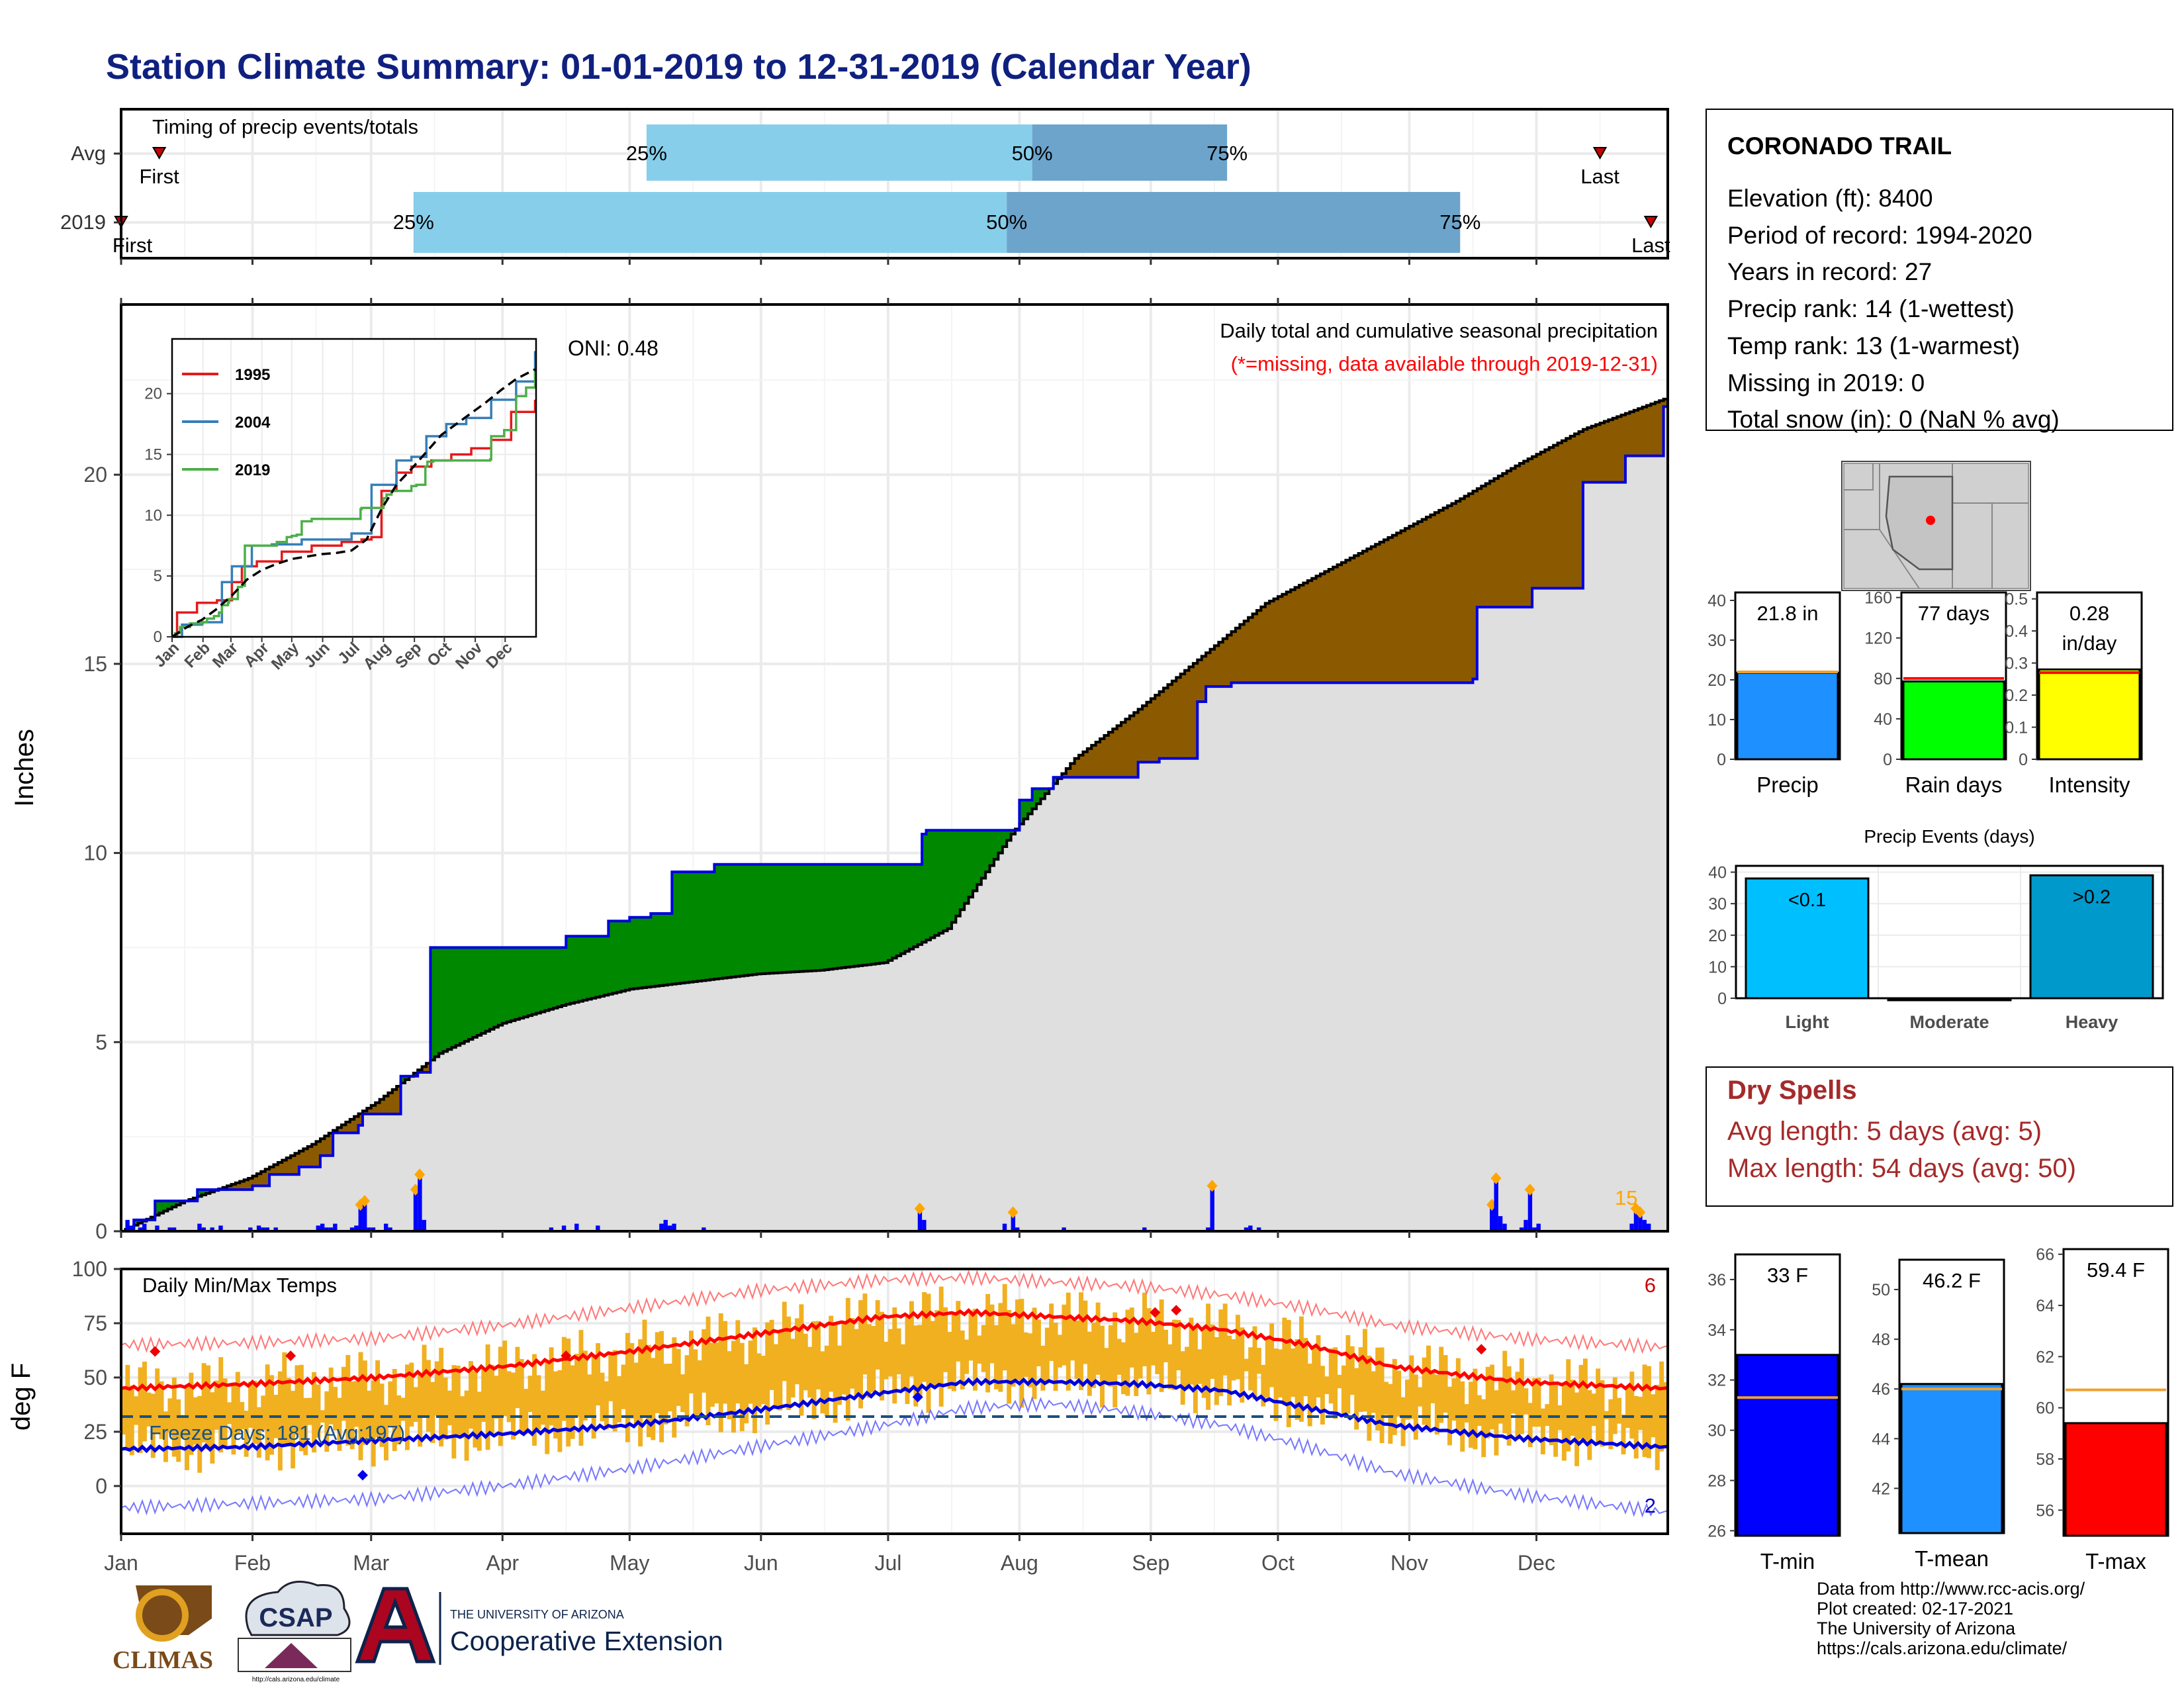  I want to click on summary-value-bar, so click(2115, 1479).